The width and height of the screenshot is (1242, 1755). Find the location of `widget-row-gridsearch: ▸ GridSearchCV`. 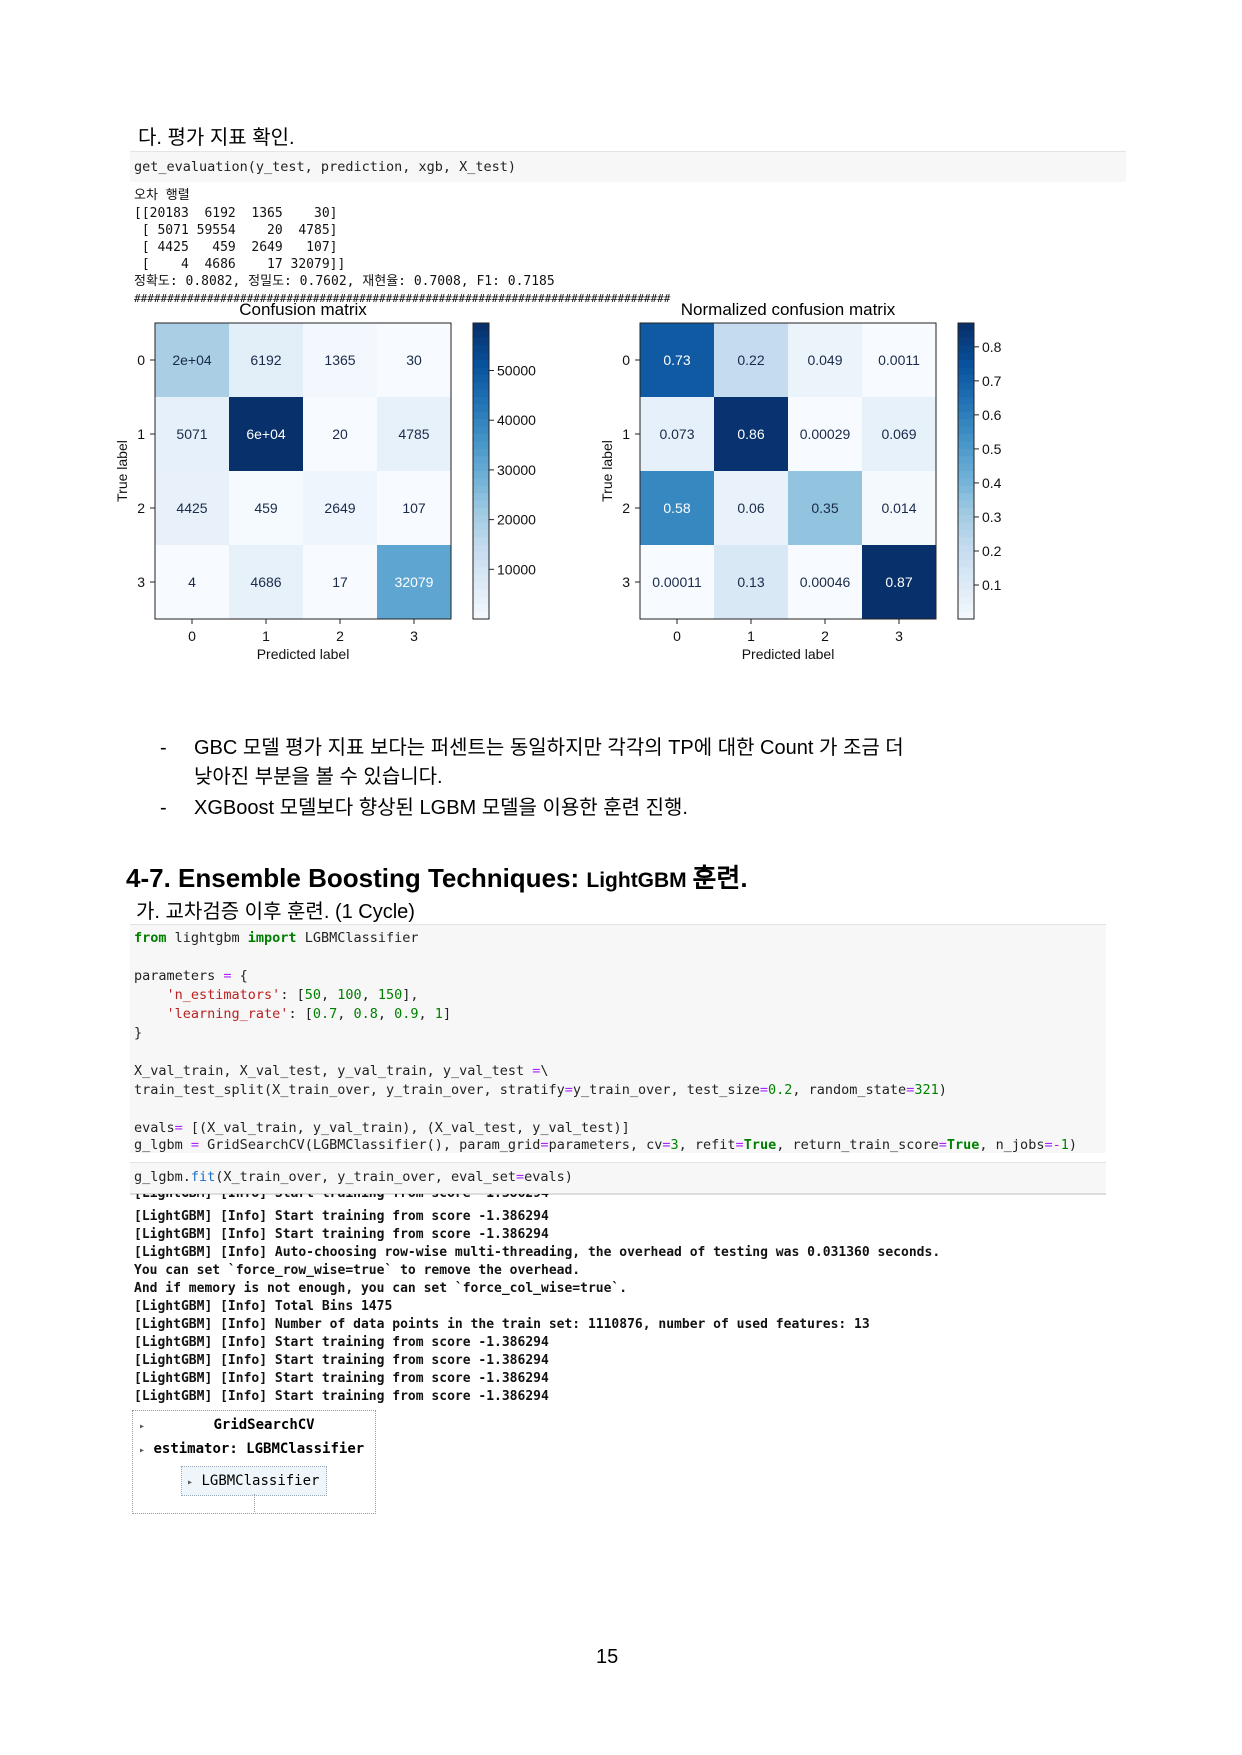

widget-row-gridsearch: ▸ GridSearchCV is located at coordinates (227, 1425).